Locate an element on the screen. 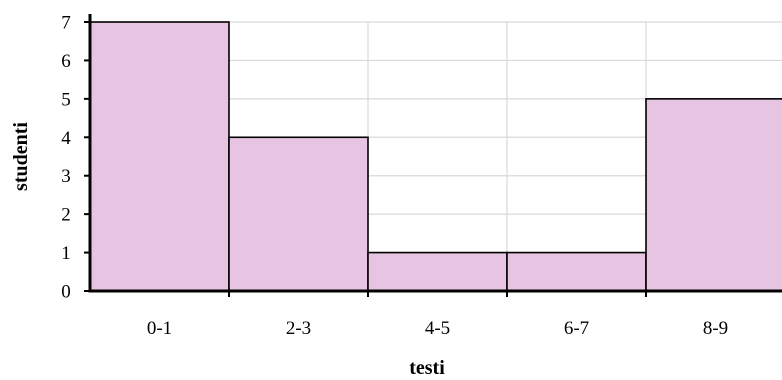 The height and width of the screenshot is (380, 782). y-tick-label-7: 7 is located at coordinates (66, 23).